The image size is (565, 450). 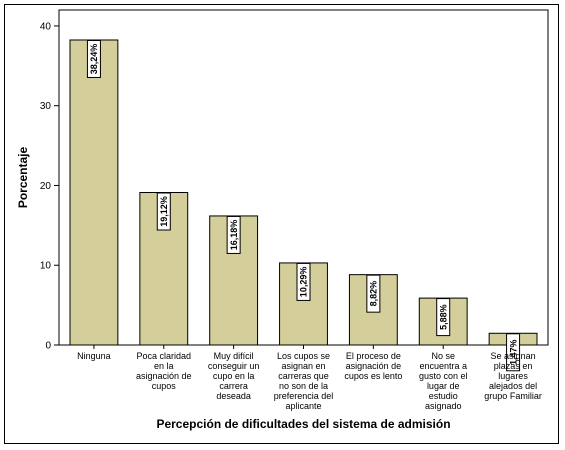 What do you see at coordinates (46, 26) in the screenshot?
I see `y-tick-label: 40` at bounding box center [46, 26].